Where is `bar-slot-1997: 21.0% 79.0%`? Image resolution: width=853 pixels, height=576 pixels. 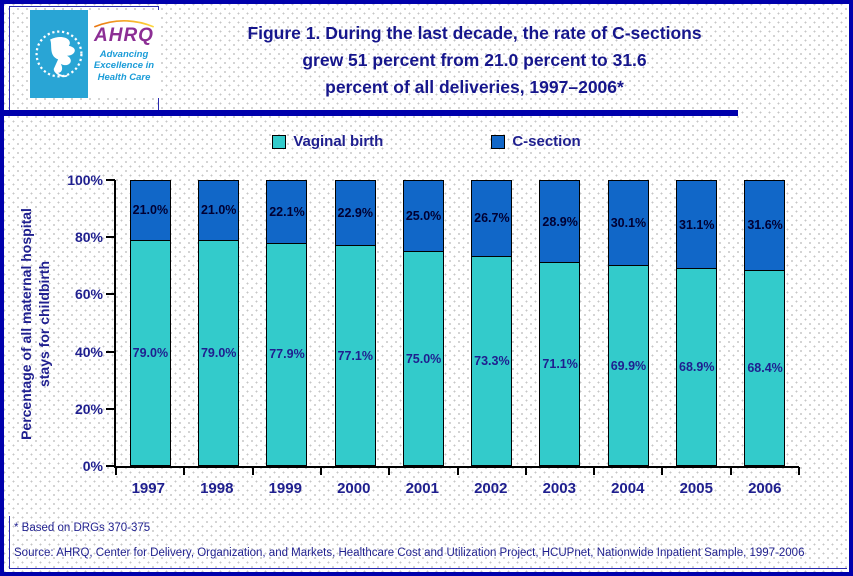 bar-slot-1997: 21.0% 79.0% is located at coordinates (150, 323).